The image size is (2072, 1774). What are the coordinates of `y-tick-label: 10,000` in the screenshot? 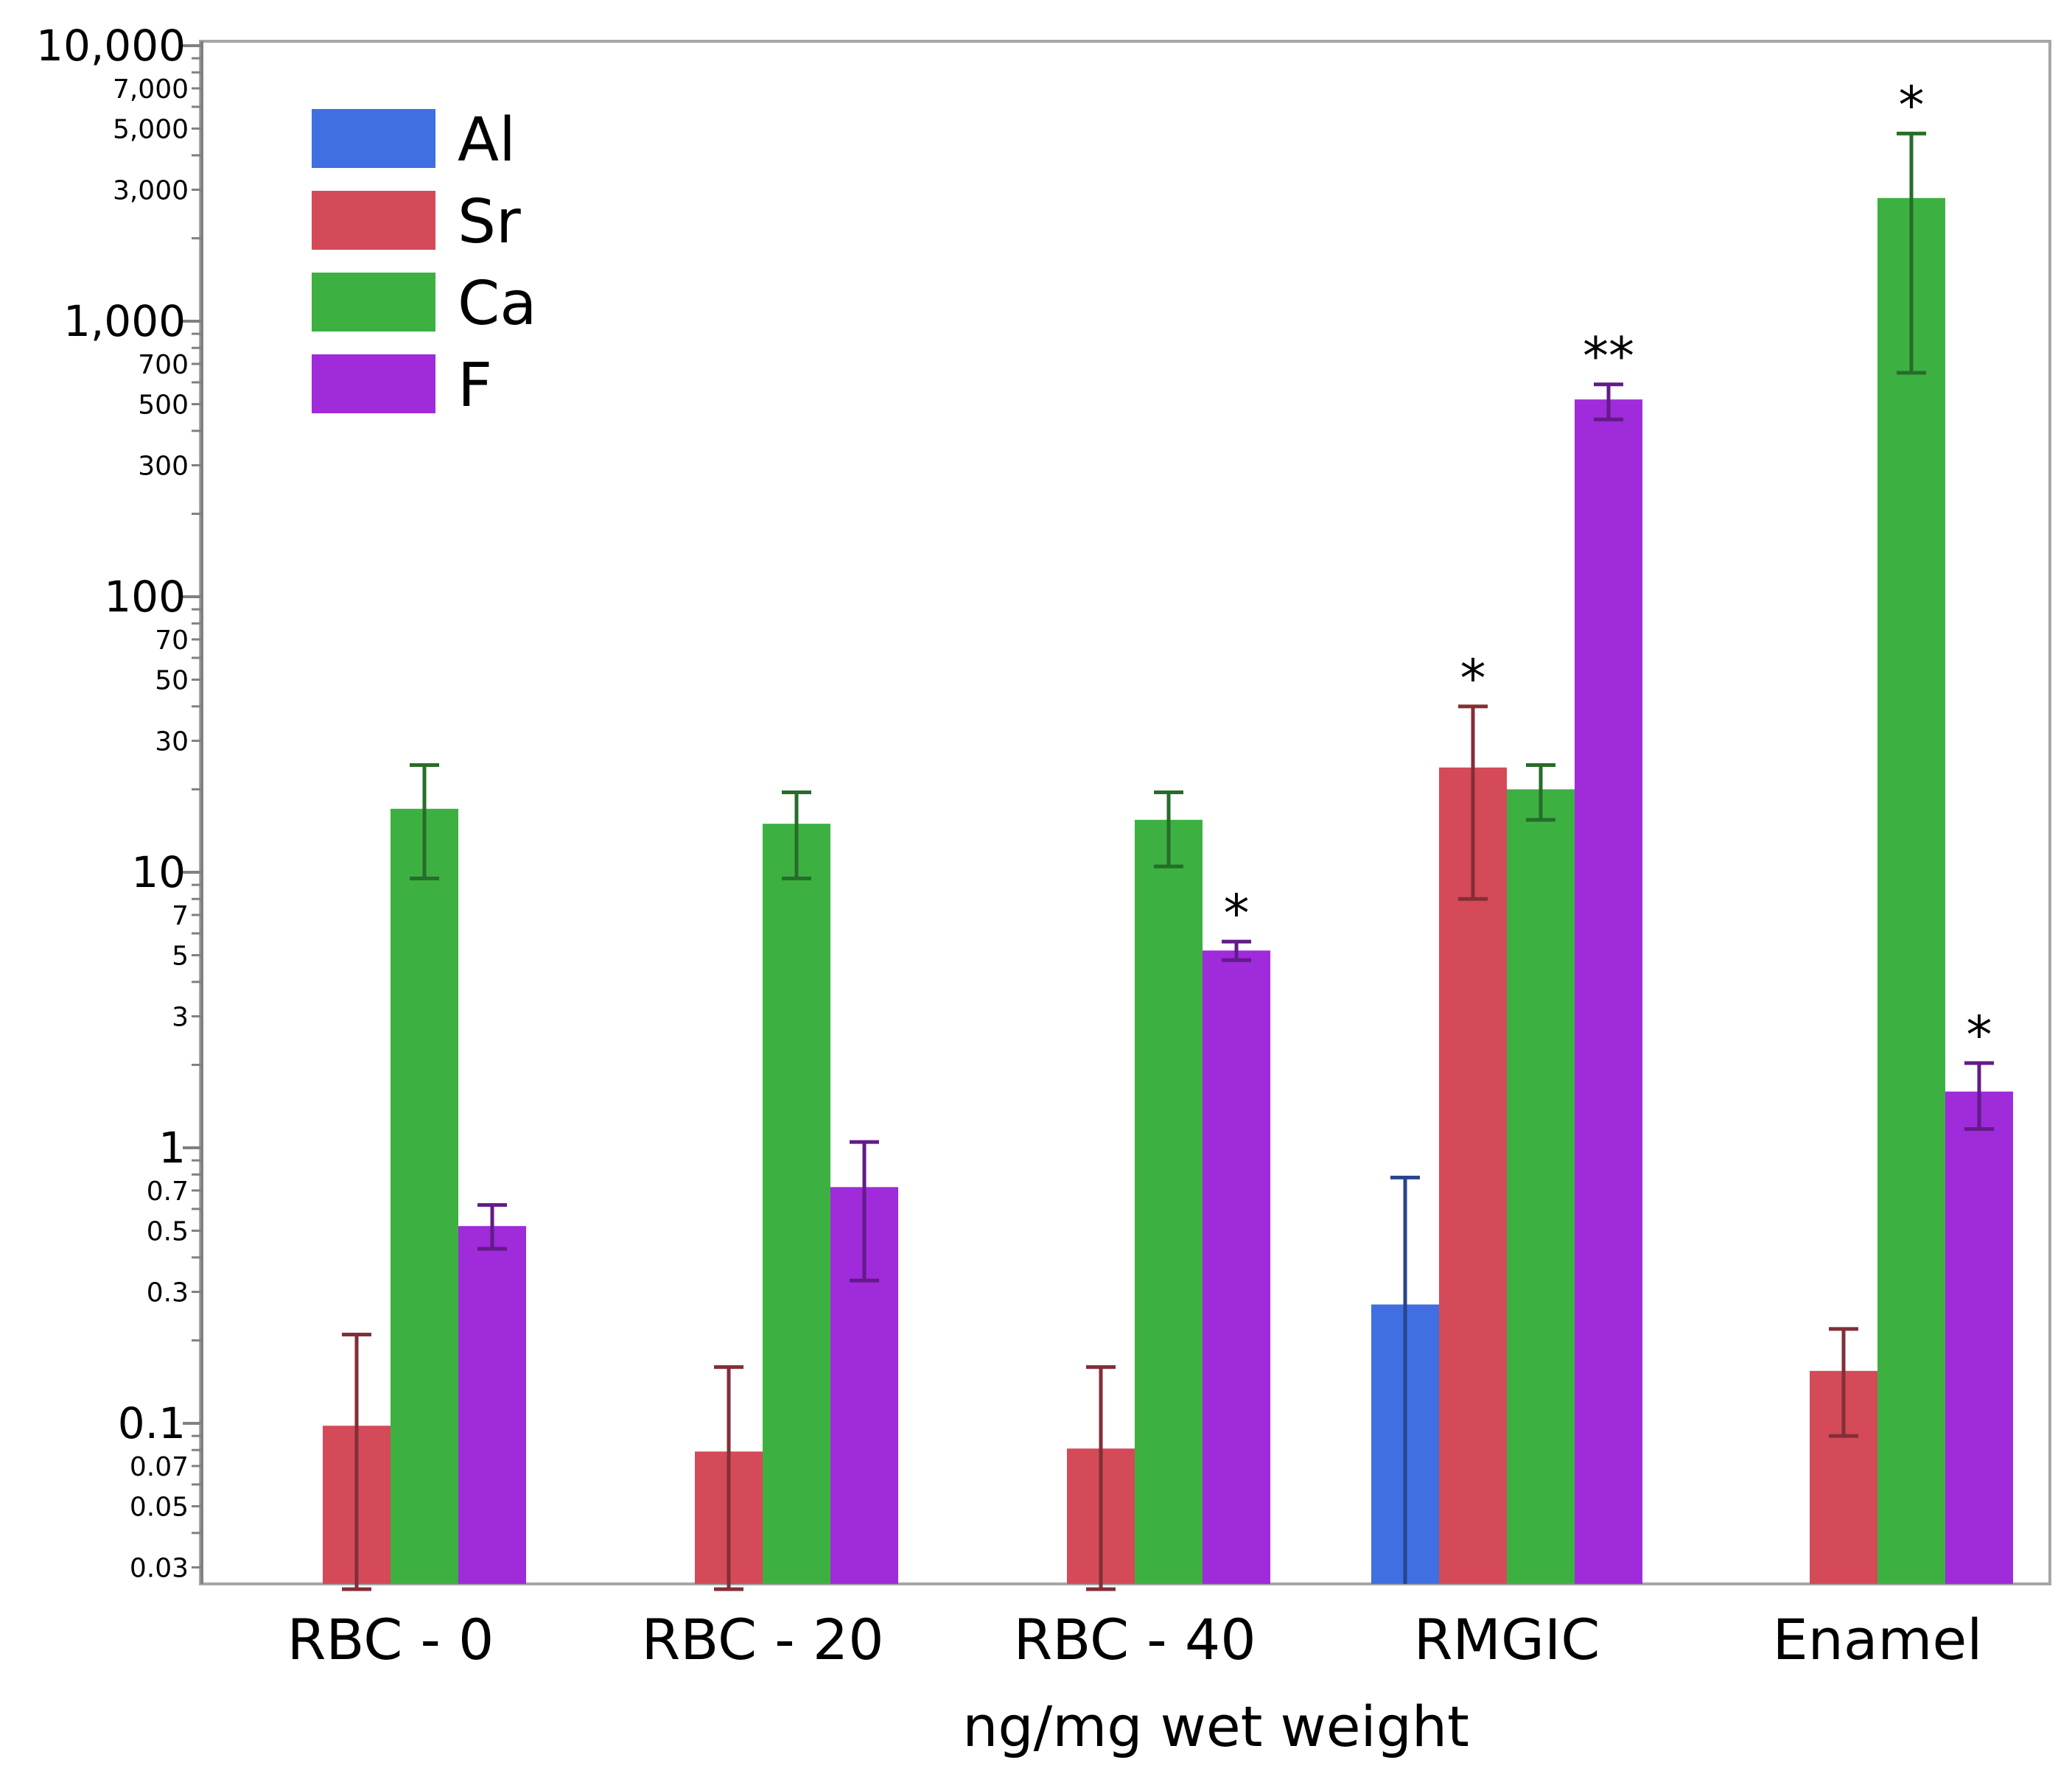 It's located at (111, 46).